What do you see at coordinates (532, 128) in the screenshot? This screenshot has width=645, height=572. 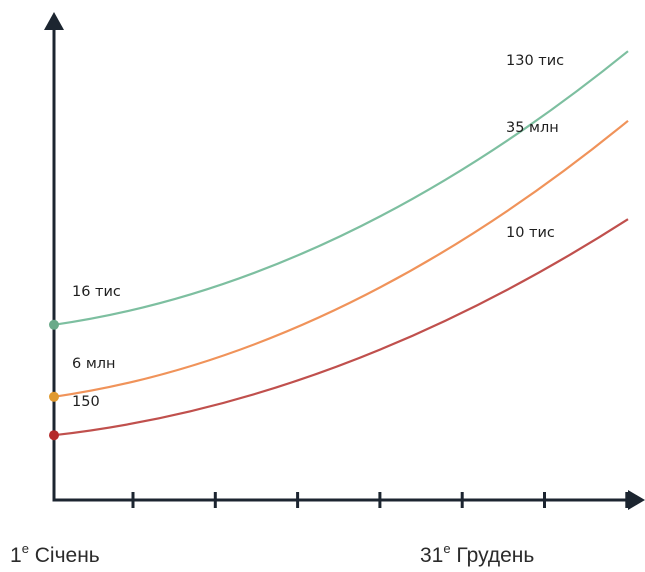 I see `series-end-label: 35 млн` at bounding box center [532, 128].